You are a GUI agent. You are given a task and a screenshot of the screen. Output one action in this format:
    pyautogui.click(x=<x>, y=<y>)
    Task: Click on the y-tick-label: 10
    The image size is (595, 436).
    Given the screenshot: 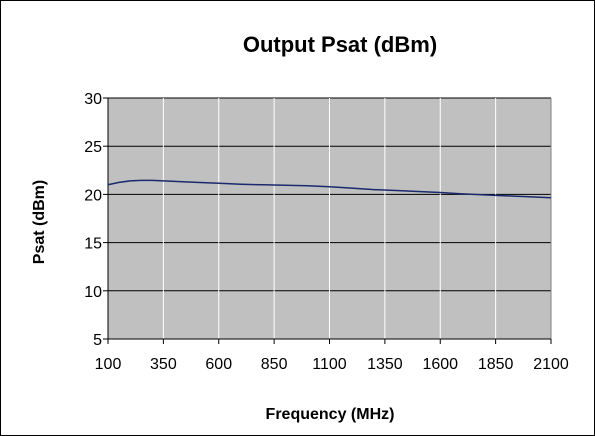 What is the action you would take?
    pyautogui.click(x=93, y=292)
    